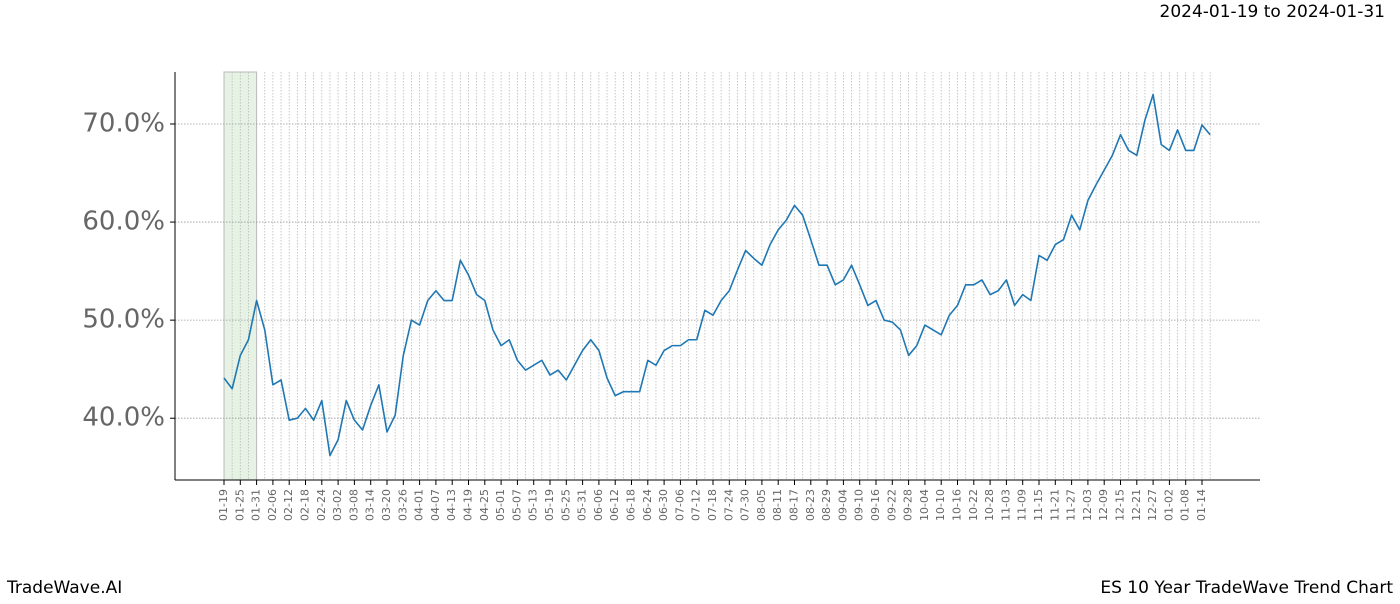 The width and height of the screenshot is (1400, 604). Describe the element at coordinates (256, 505) in the screenshot. I see `x-tick-label: 01-31` at that location.